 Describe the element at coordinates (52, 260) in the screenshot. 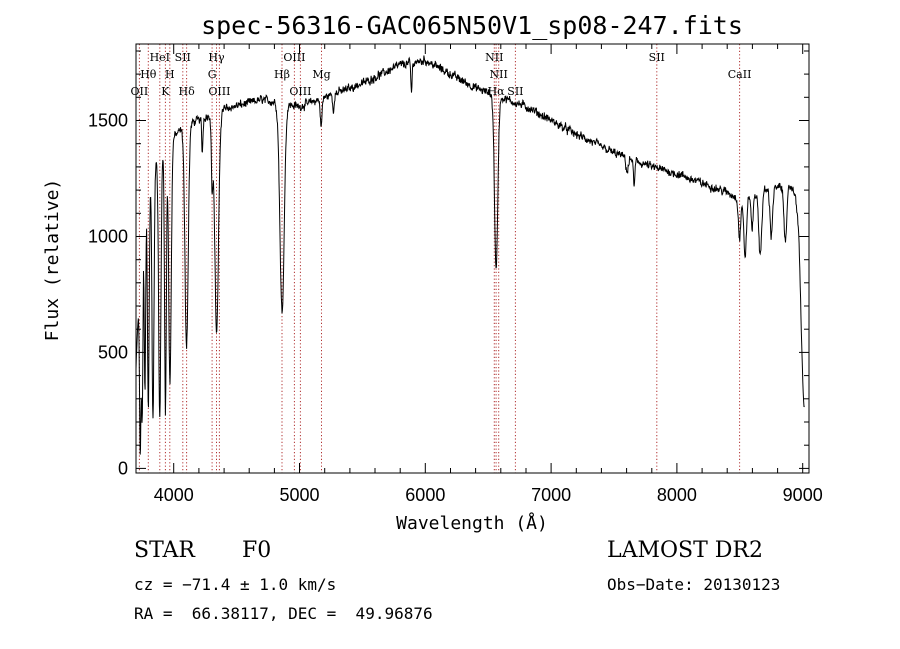

I see `y-axis-label: Flux (relative)` at that location.